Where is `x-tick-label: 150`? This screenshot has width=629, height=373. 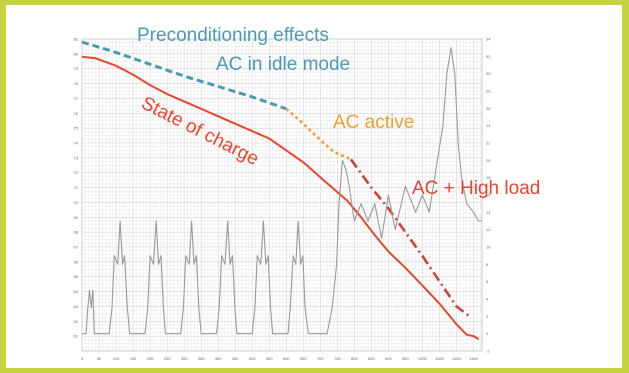 x-tick-label: 150 is located at coordinates (133, 358).